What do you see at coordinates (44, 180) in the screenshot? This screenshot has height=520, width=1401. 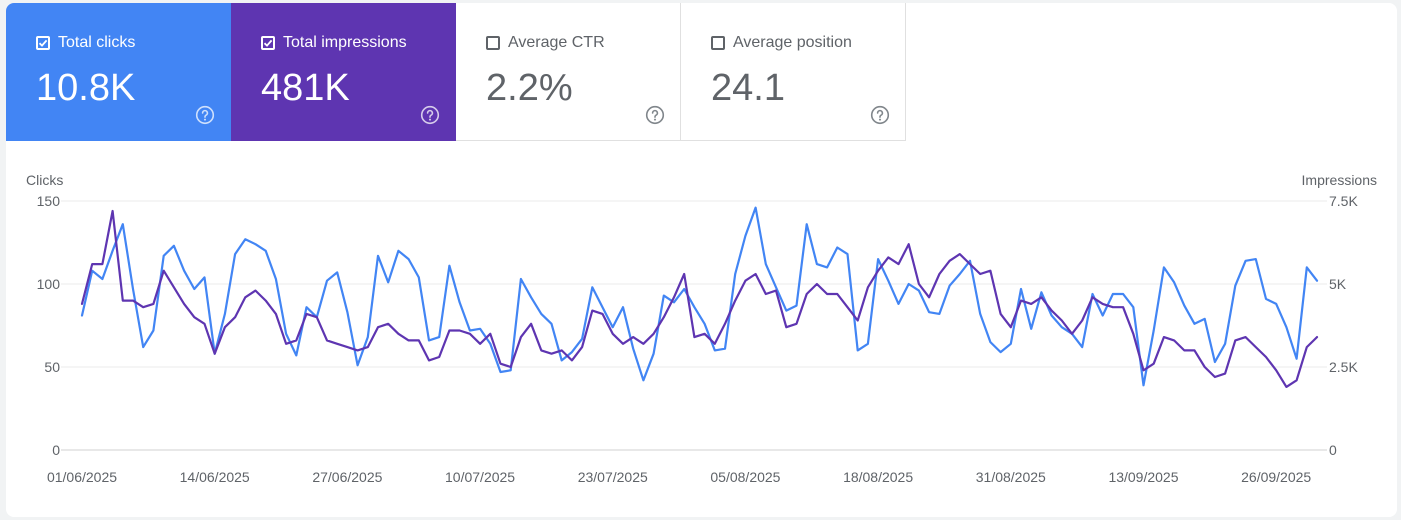 I see `left-axis-title: Clicks` at bounding box center [44, 180].